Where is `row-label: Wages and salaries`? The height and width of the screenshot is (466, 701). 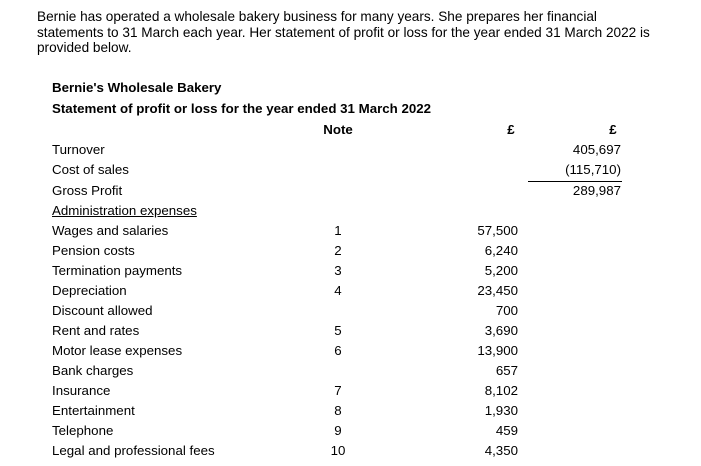 row-label: Wages and salaries is located at coordinates (110, 230).